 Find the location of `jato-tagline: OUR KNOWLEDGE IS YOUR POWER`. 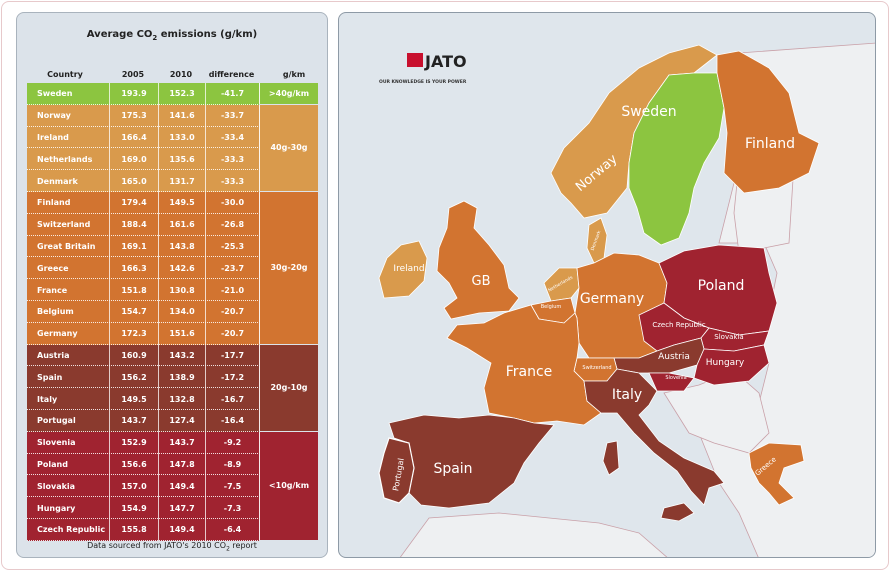

jato-tagline: OUR KNOWLEDGE IS YOUR POWER is located at coordinates (423, 82).